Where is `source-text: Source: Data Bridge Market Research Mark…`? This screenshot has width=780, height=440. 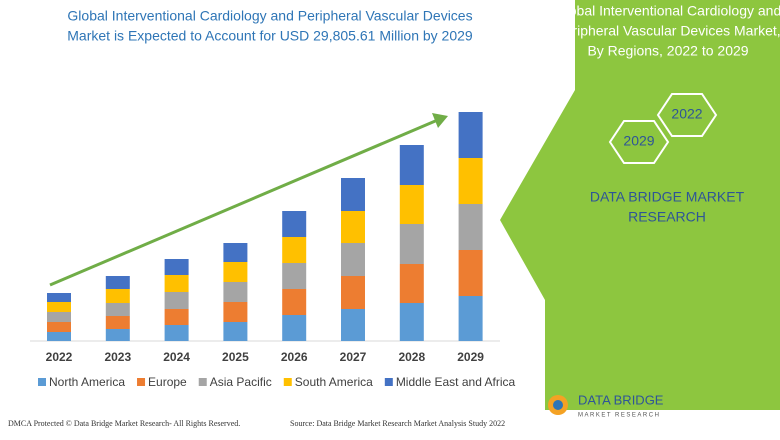
source-text: Source: Data Bridge Market Research Mark… is located at coordinates (397, 423).